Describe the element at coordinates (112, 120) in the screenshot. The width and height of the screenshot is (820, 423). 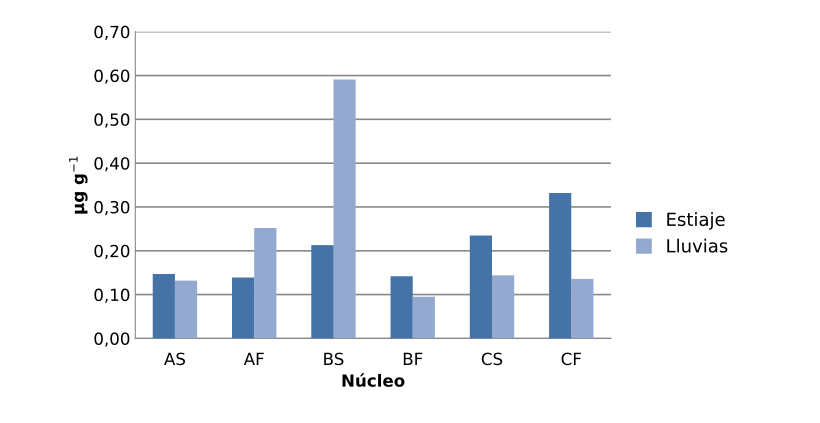
I see `y-tick-label: 0,50` at that location.